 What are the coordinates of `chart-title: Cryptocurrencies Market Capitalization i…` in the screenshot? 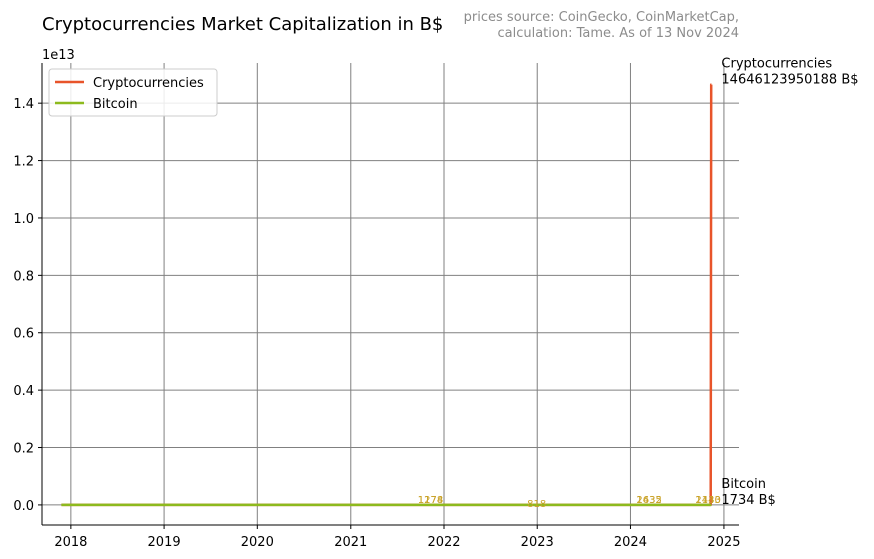 It's located at (242, 24).